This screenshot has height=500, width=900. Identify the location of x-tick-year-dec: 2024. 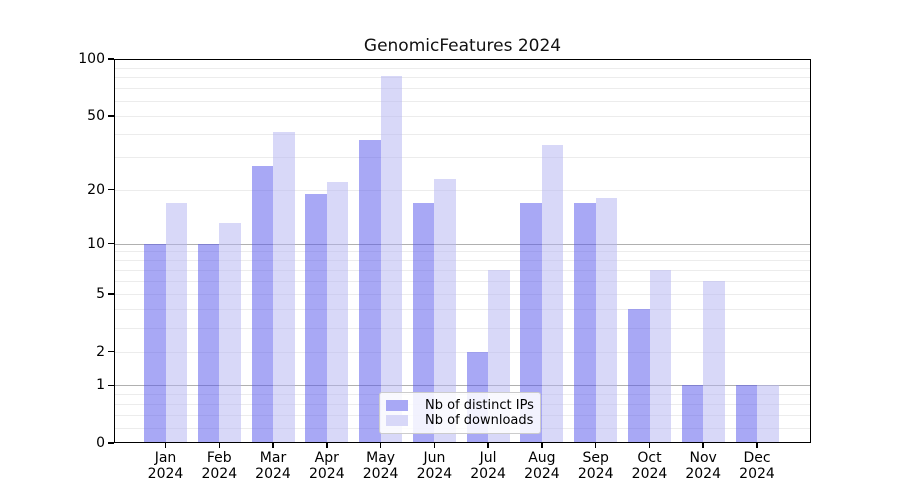
(757, 473).